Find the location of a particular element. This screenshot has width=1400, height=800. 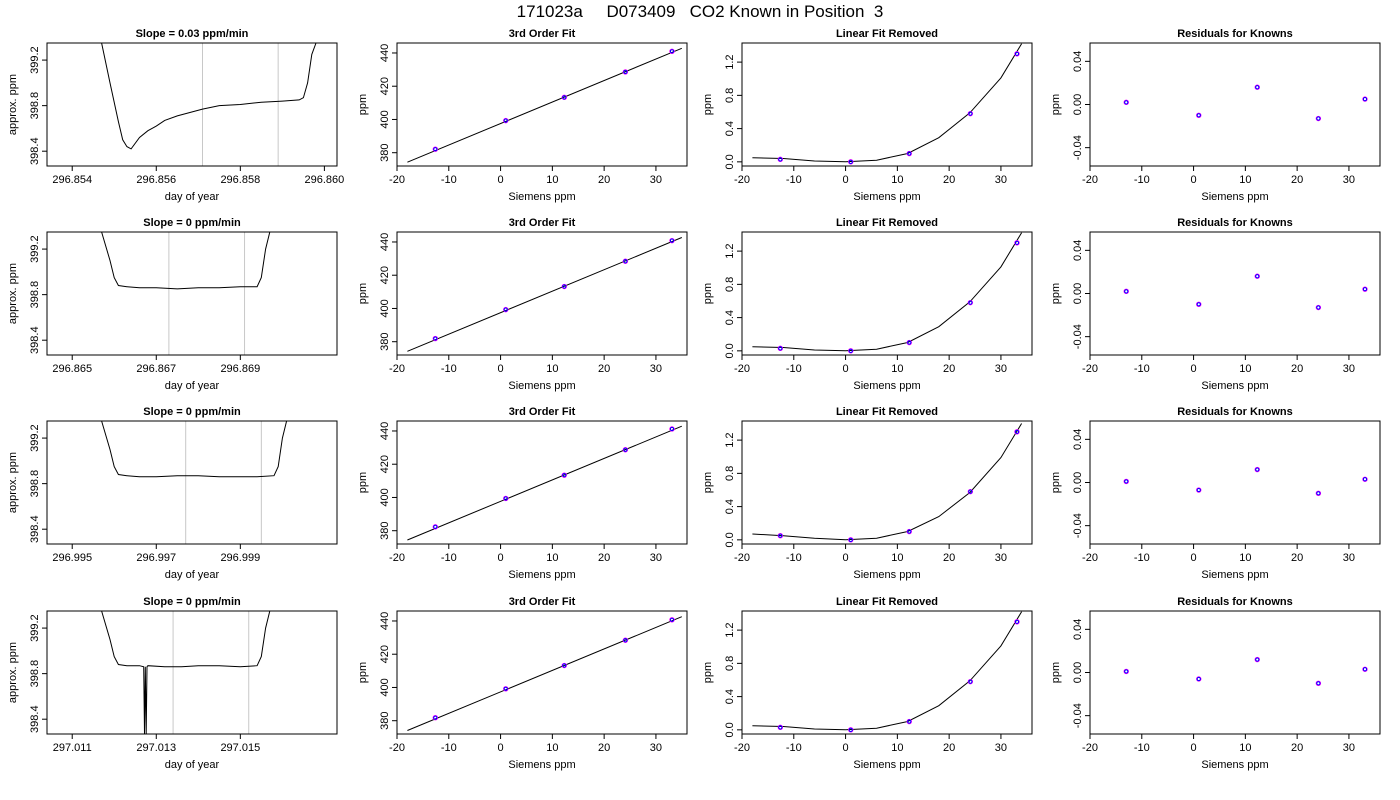

x-tick-label: 296.997 is located at coordinates (156, 558).